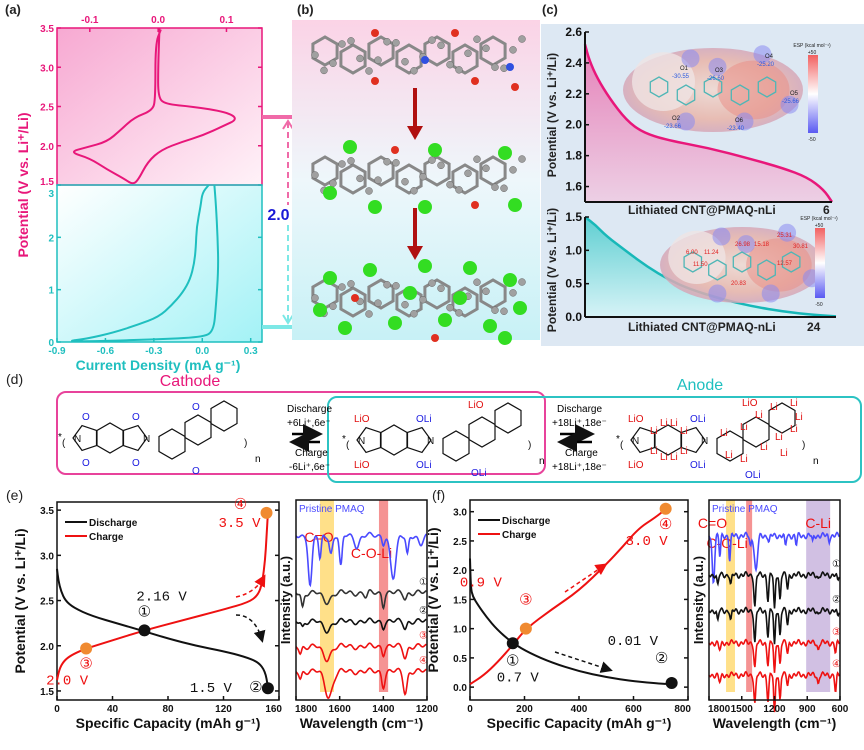 The width and height of the screenshot is (864, 750). I want to click on arrow-down-icon, so click(415, 253).